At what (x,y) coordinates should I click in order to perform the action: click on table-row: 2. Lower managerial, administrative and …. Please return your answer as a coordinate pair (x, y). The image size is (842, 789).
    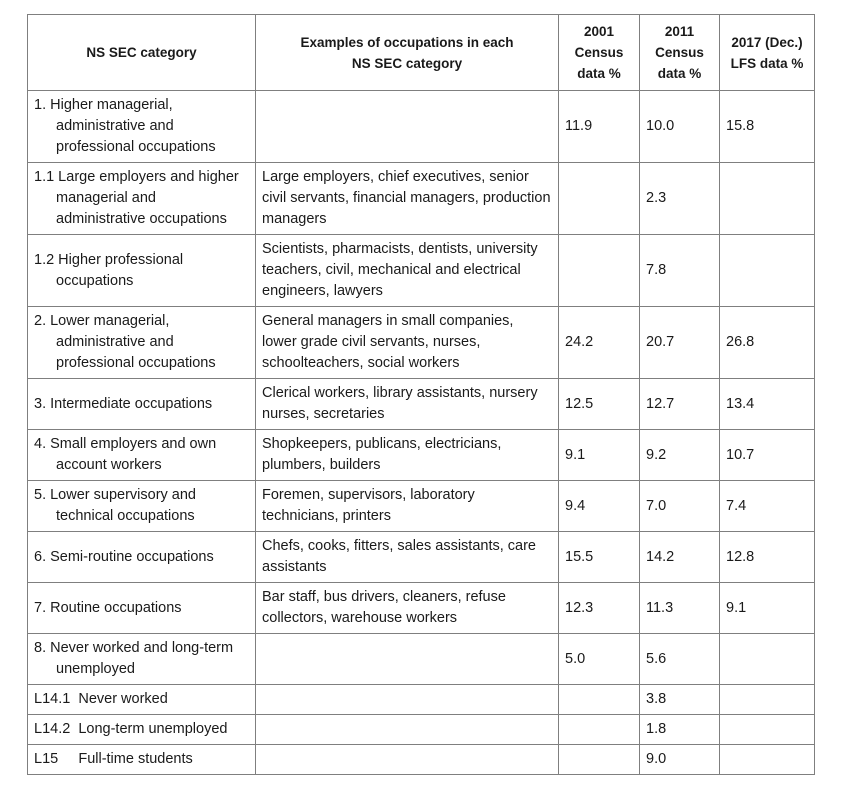
    Looking at the image, I should click on (421, 342).